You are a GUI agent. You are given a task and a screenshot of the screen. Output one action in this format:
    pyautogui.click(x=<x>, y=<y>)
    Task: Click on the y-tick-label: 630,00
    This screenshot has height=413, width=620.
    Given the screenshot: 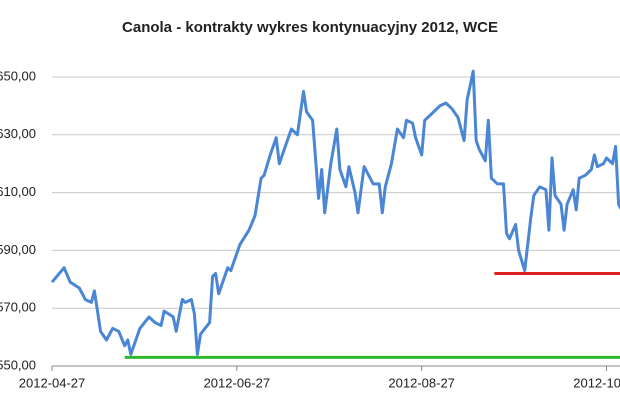 What is the action you would take?
    pyautogui.click(x=18, y=133)
    